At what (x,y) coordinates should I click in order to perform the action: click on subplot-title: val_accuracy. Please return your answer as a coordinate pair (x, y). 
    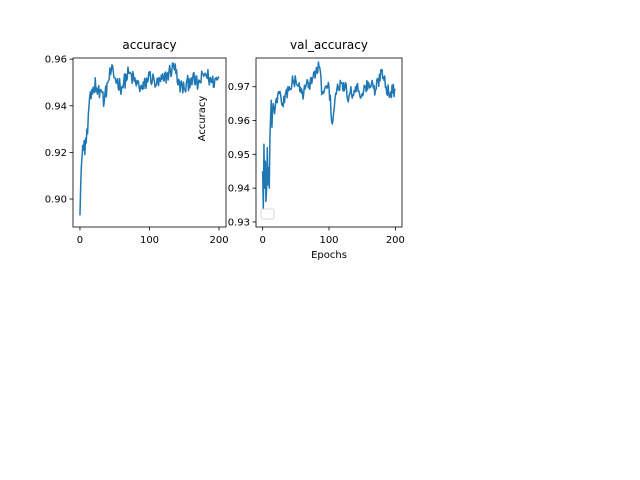
    Looking at the image, I should click on (329, 45).